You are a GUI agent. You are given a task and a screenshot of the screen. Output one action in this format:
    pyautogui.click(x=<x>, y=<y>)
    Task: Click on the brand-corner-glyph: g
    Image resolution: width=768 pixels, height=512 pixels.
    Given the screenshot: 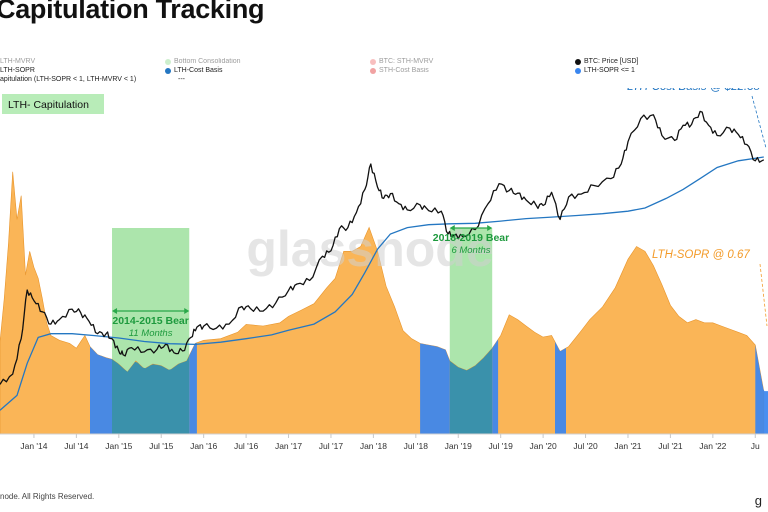 What is the action you would take?
    pyautogui.click(x=758, y=500)
    